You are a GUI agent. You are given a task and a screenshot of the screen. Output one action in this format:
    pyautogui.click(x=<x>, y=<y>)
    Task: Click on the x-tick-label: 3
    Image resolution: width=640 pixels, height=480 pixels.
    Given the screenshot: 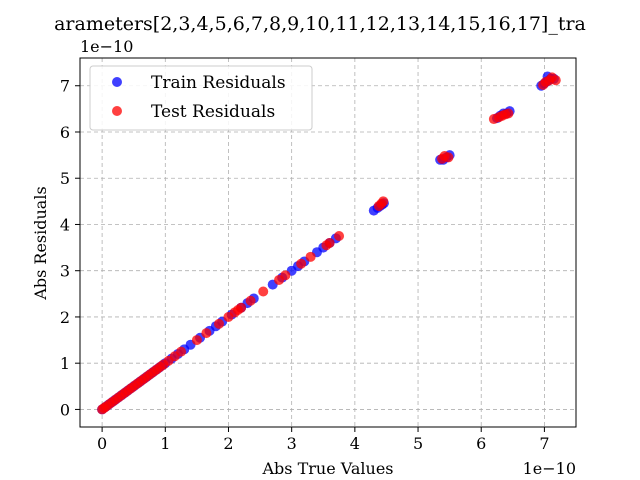 What is the action you would take?
    pyautogui.click(x=292, y=443)
    